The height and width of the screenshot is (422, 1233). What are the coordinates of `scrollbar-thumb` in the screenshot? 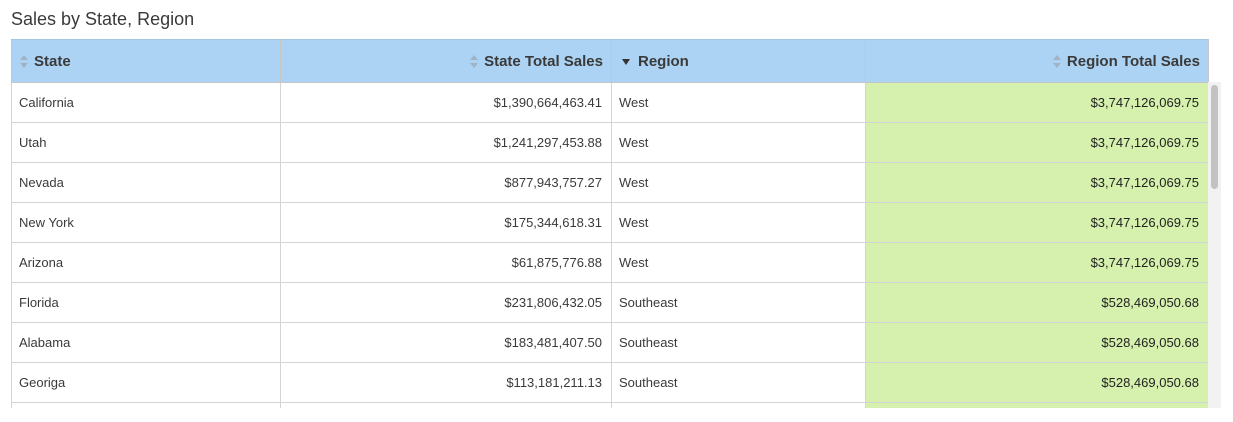 It's located at (1214, 137).